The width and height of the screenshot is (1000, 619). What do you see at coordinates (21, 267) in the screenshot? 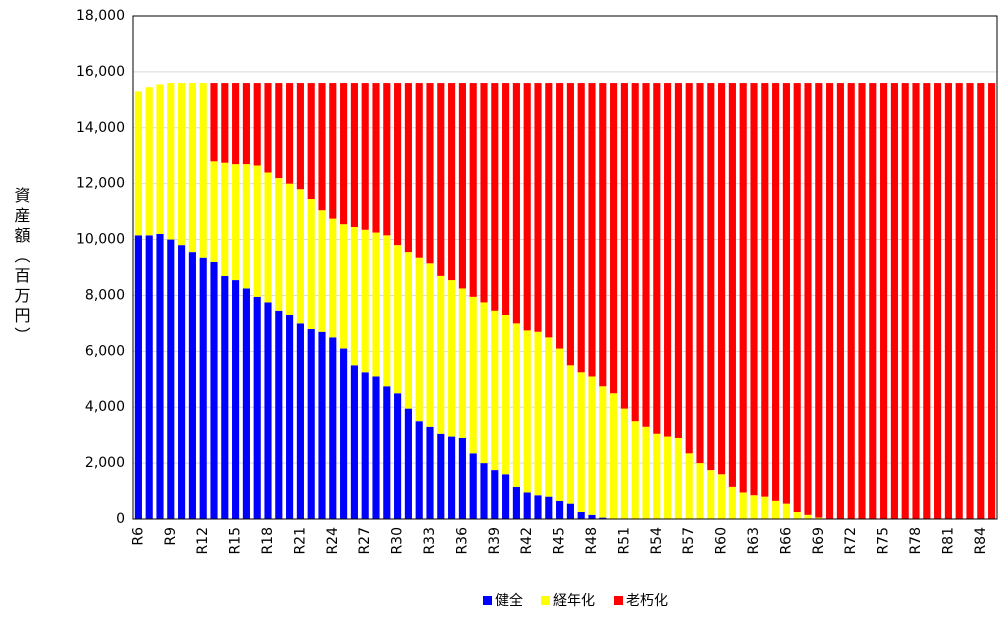
I see `y-axis-label: 資産額（百万円）` at bounding box center [21, 267].